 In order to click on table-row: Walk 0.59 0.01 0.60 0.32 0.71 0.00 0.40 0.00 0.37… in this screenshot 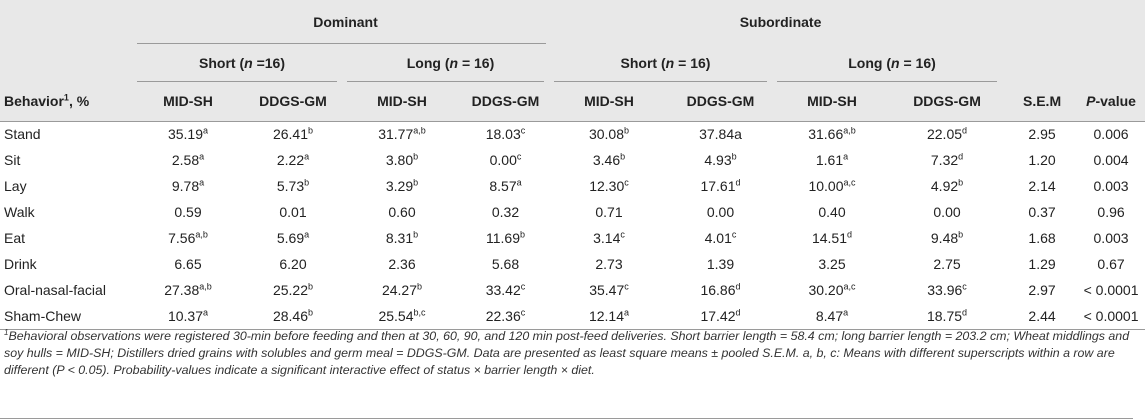, I will do `click(572, 212)`.